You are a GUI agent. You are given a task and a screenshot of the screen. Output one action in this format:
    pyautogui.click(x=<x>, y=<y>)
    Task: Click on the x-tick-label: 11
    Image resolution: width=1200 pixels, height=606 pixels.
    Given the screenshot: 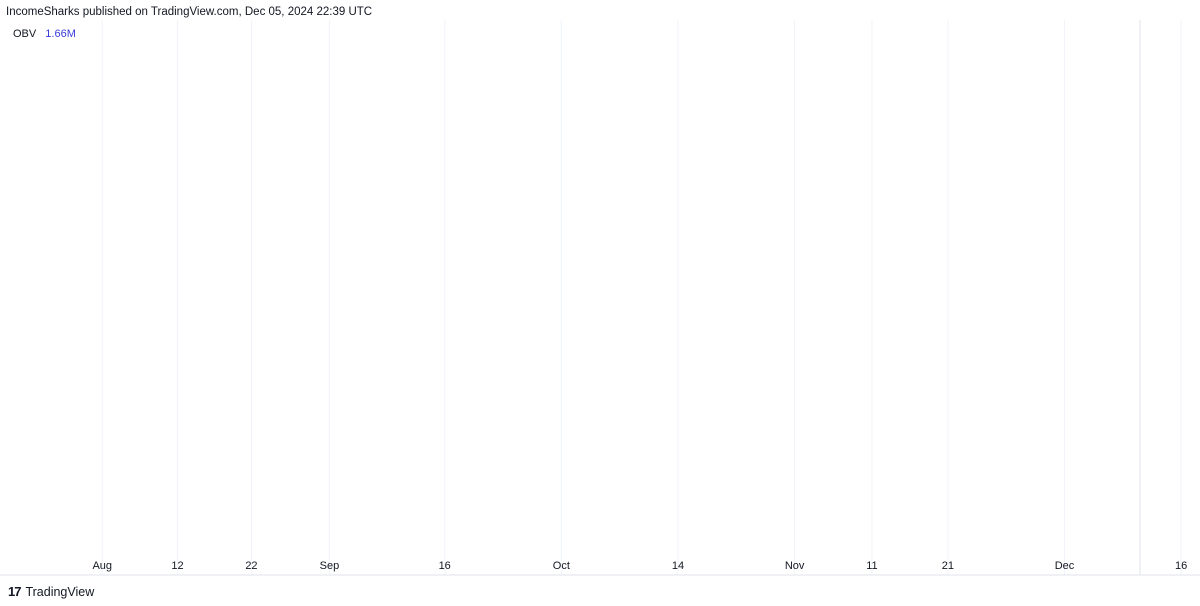 What is the action you would take?
    pyautogui.click(x=871, y=566)
    